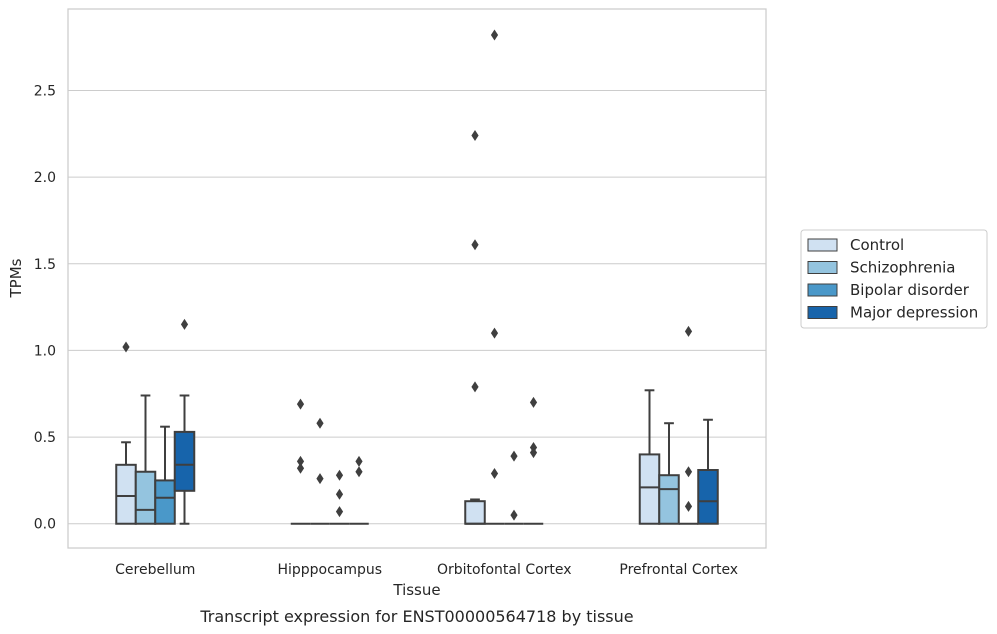 This screenshot has height=634, width=997. What do you see at coordinates (329, 570) in the screenshot?
I see `x-tick-label: Hipppocampus` at bounding box center [329, 570].